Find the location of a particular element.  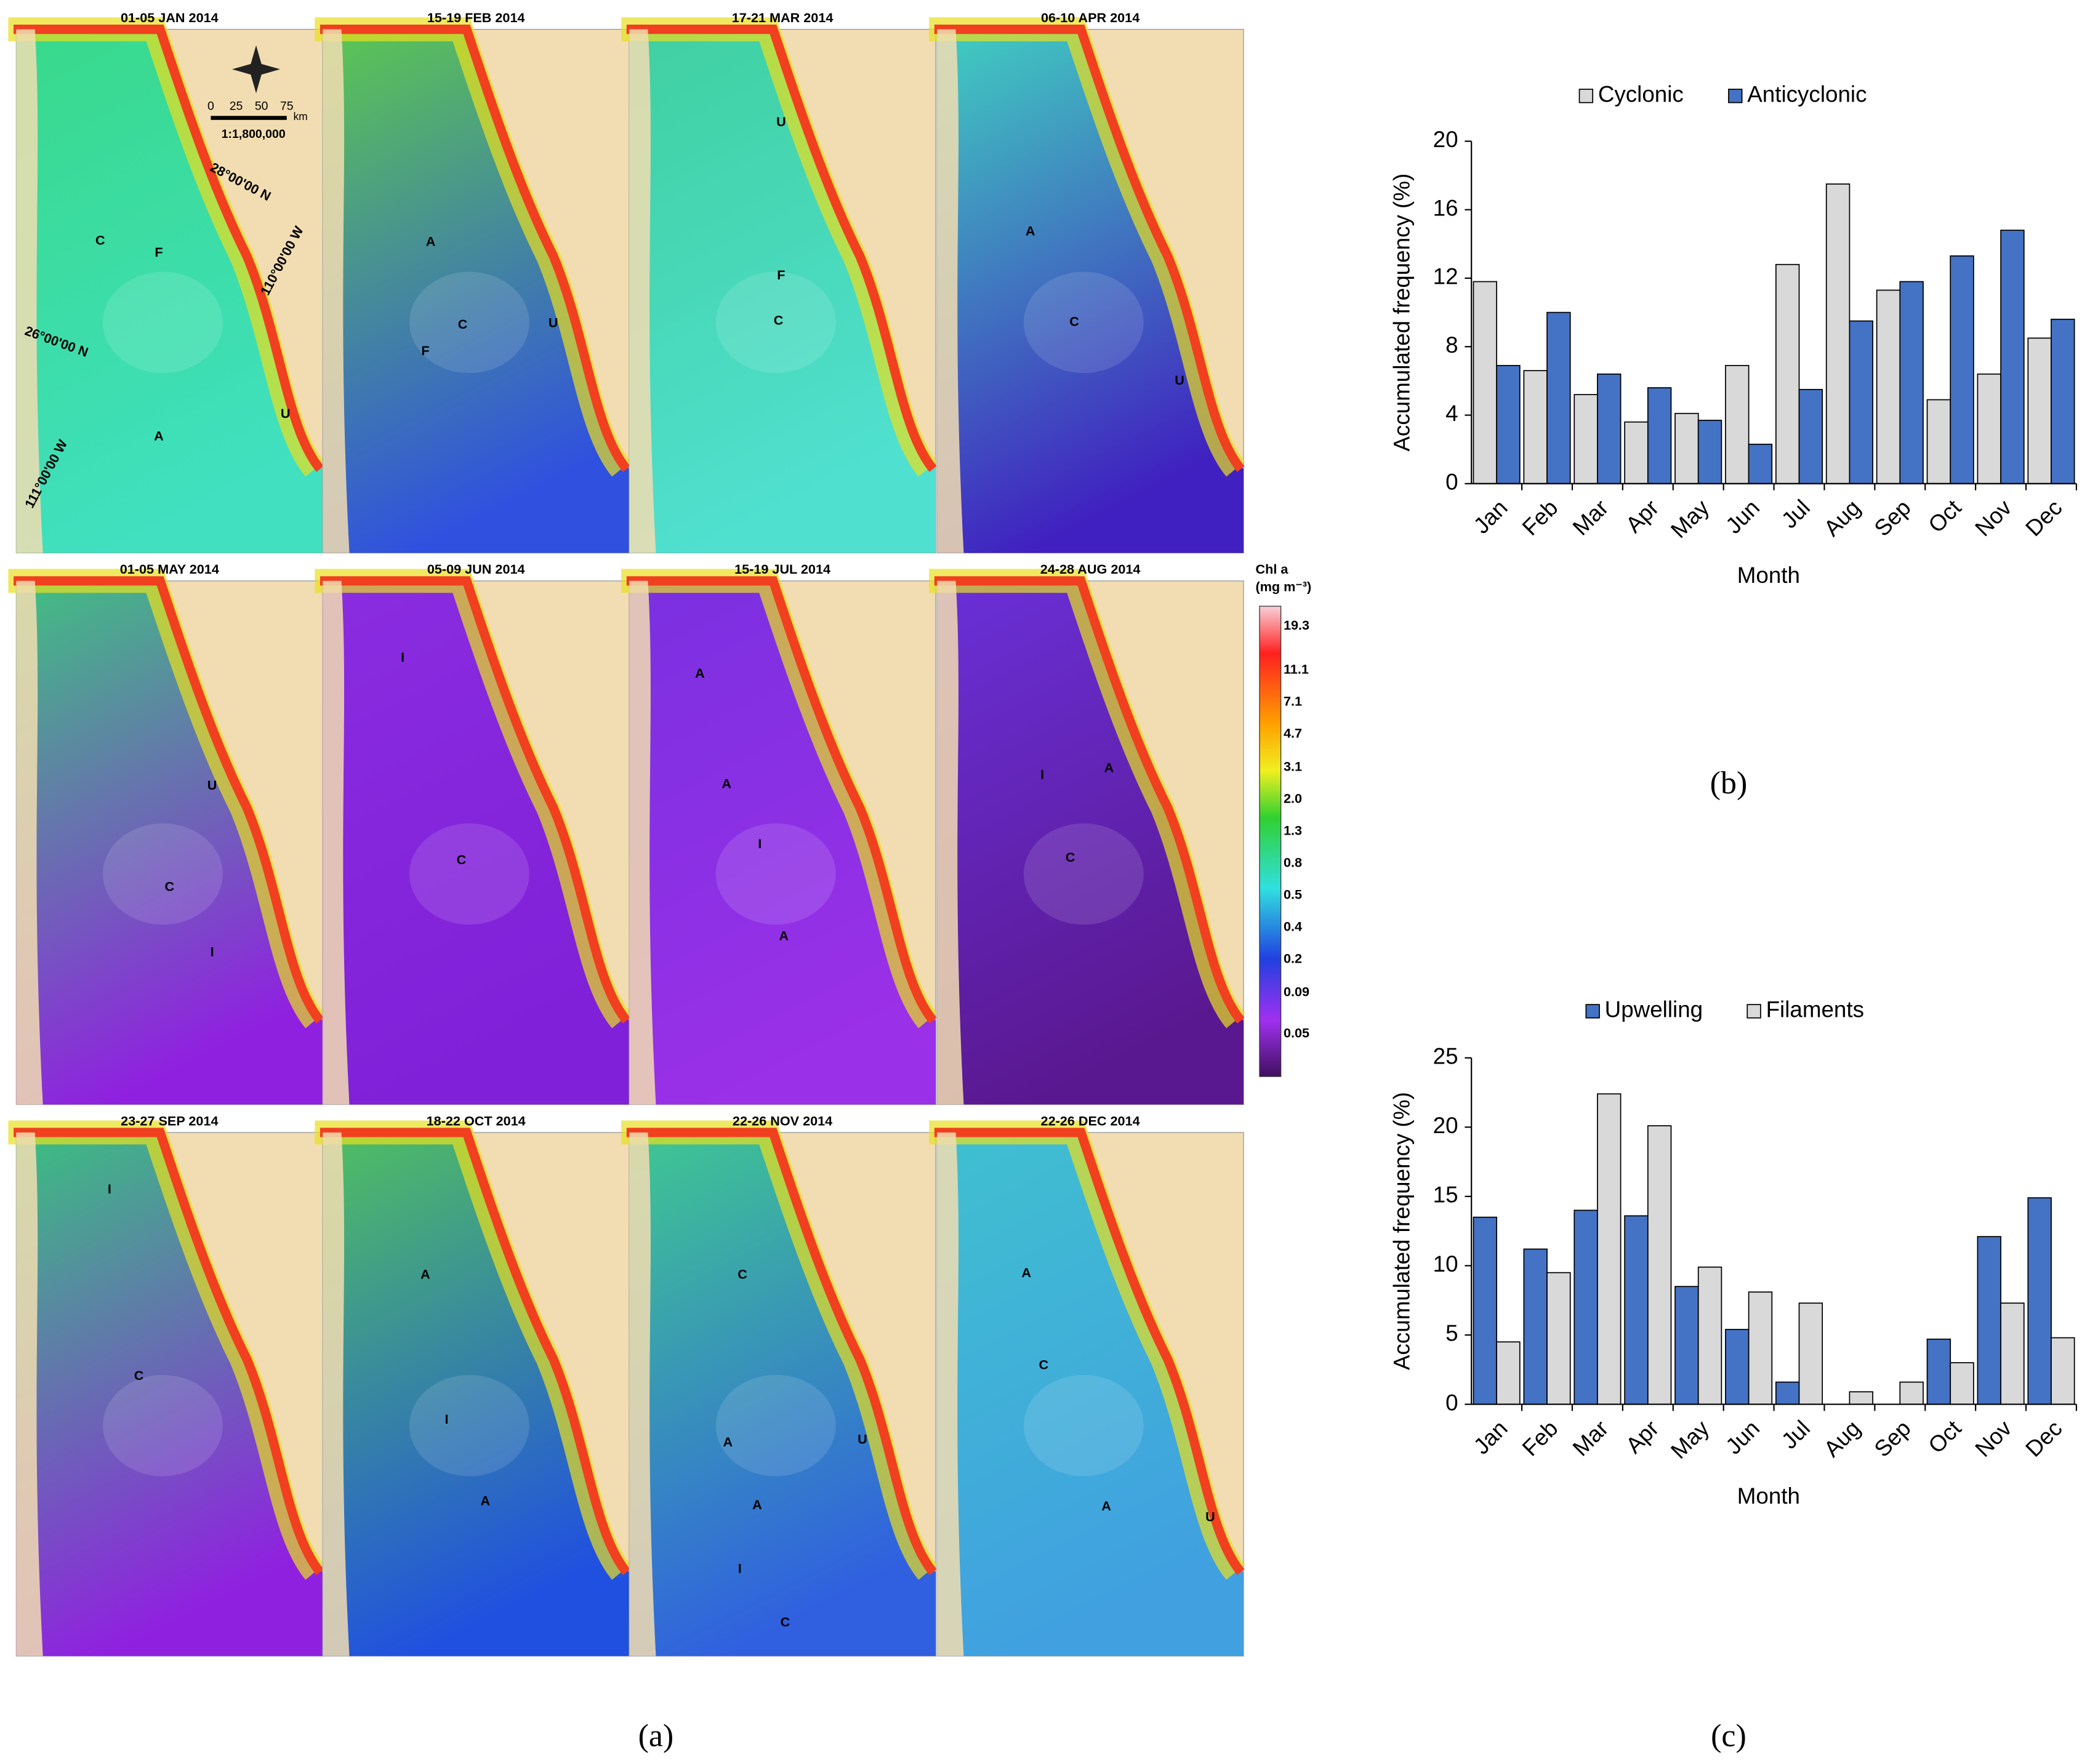

colorbar-tick: 0.8 is located at coordinates (1293, 862).